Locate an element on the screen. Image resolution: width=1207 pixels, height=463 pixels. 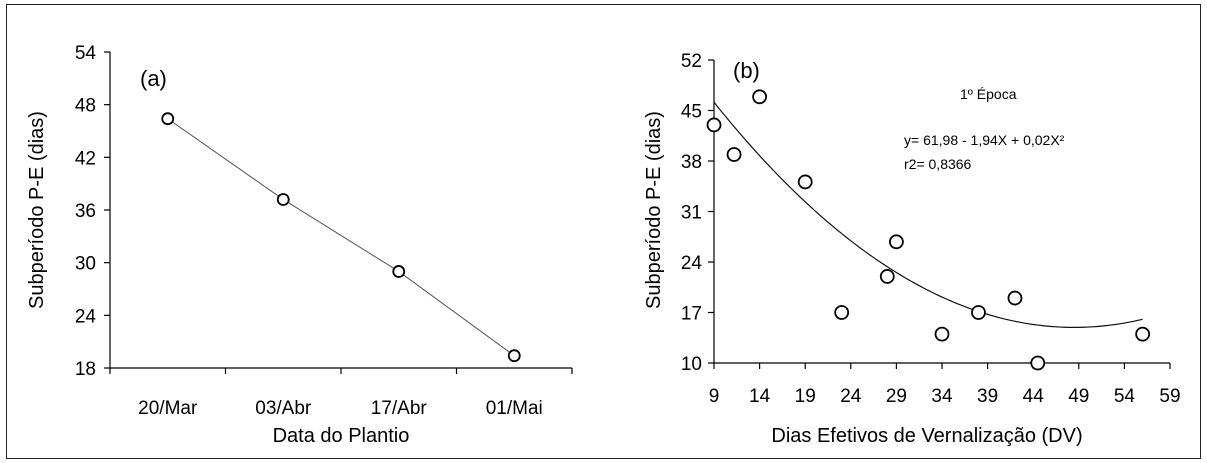
panel-b-annotation-r2: r2= 0,8366 is located at coordinates (938, 164).